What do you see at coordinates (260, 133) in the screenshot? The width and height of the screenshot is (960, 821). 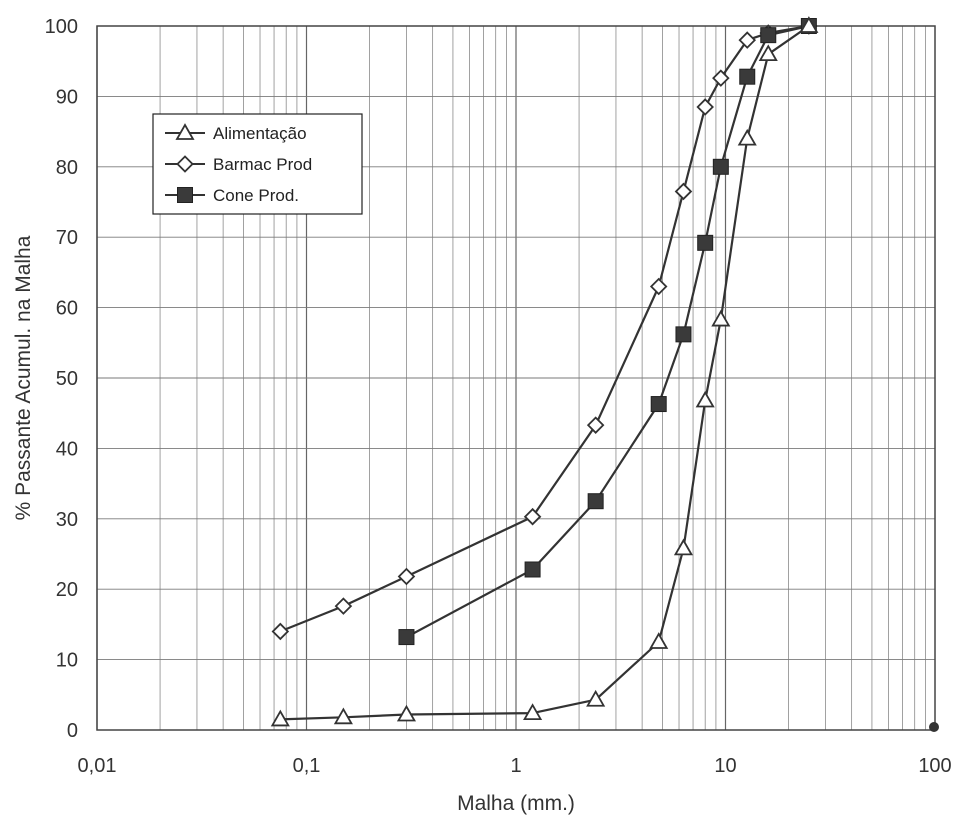 I see `legend-label: Alimentação` at bounding box center [260, 133].